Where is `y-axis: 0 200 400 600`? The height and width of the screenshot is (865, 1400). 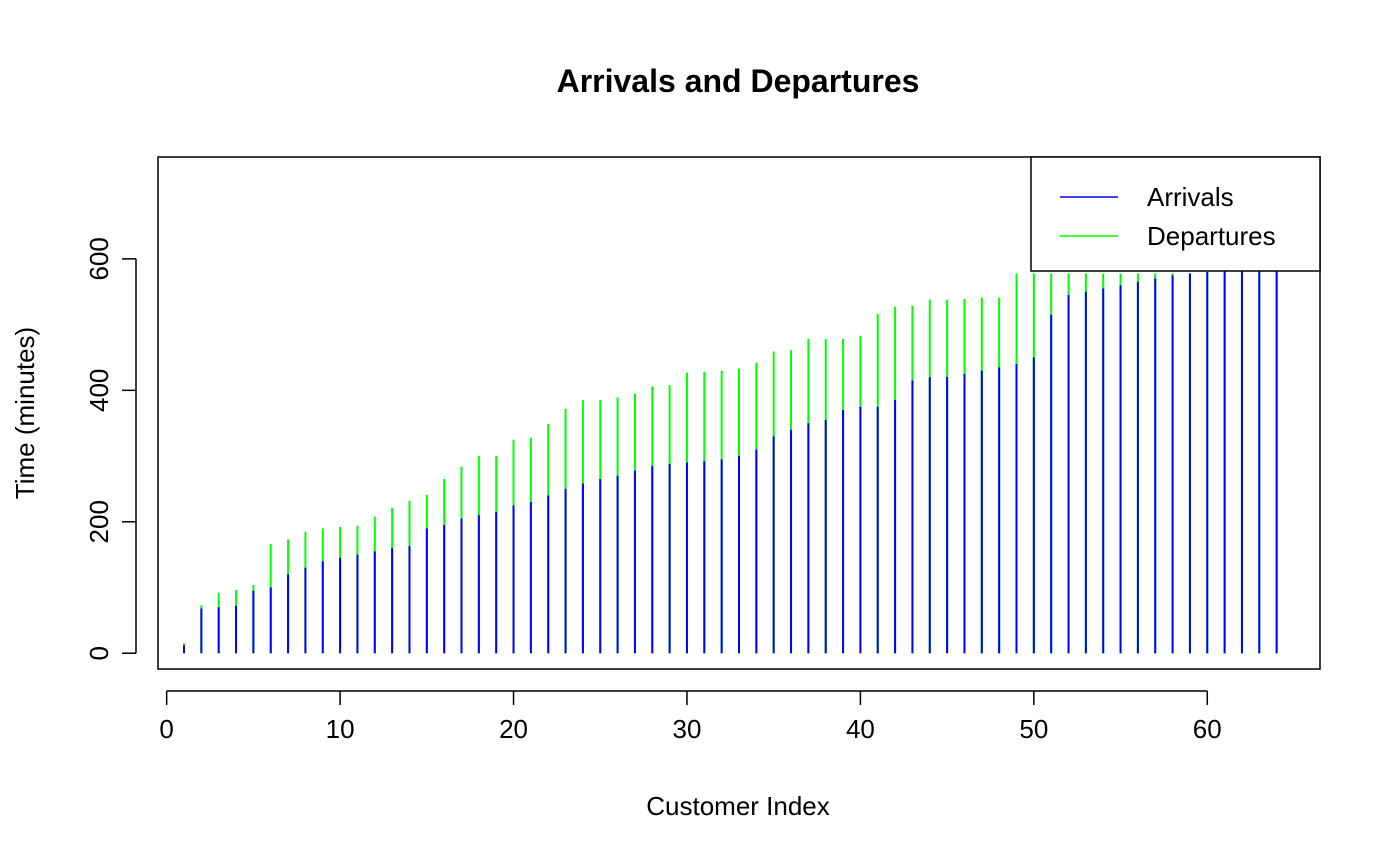
y-axis: 0 200 400 600 is located at coordinates (110, 448).